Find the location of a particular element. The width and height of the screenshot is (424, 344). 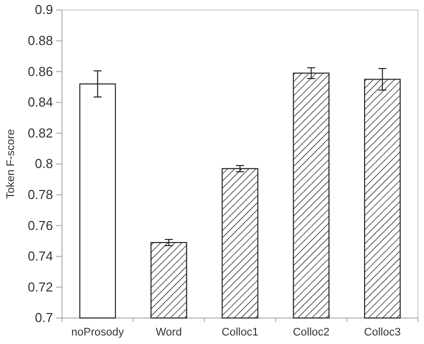

y-axis-title: Token F-score is located at coordinates (11, 164).